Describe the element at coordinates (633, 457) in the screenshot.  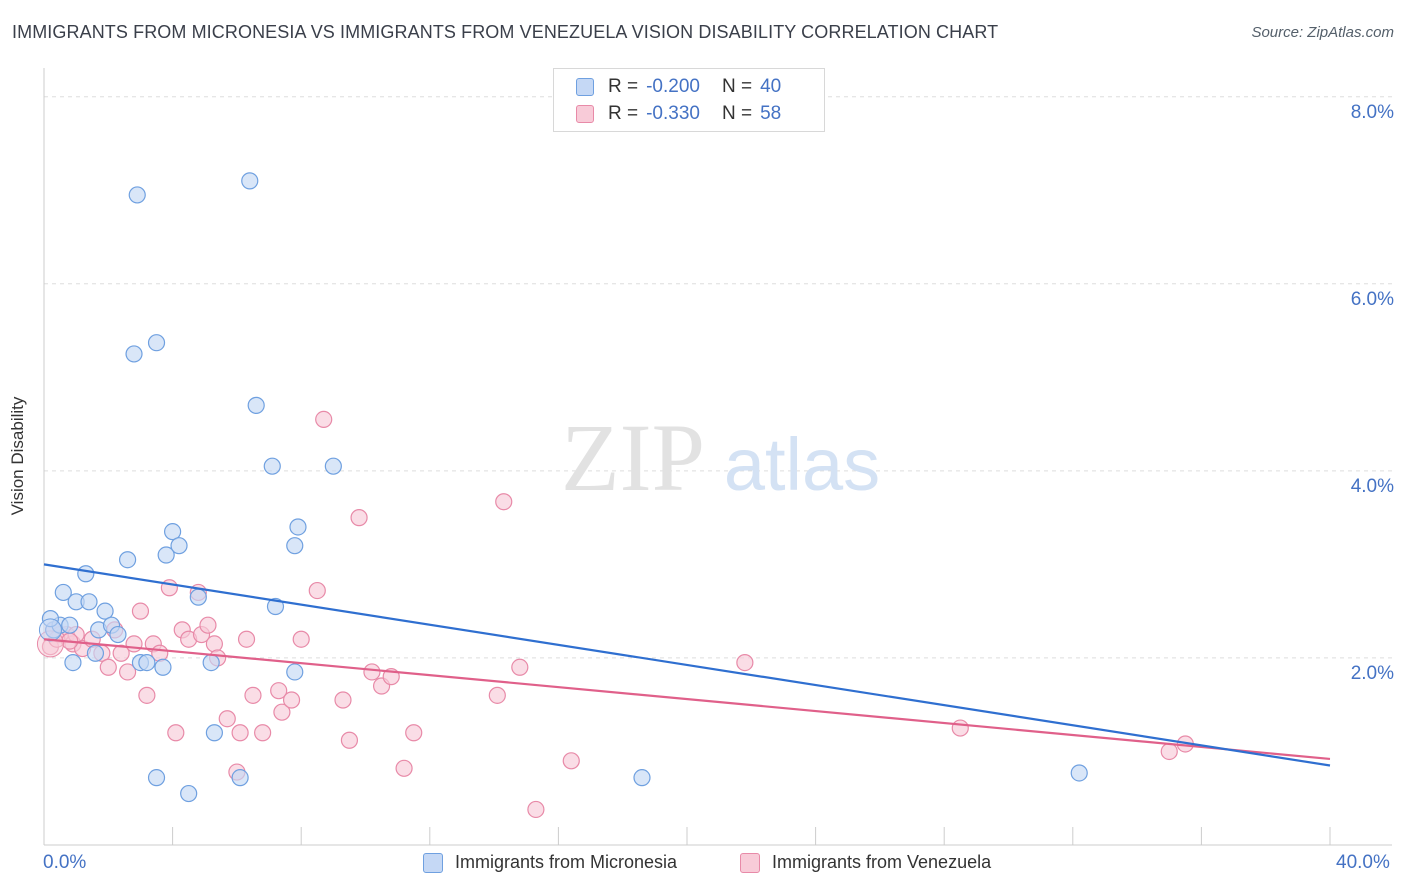
I see `watermark-zip: ZIP` at that location.